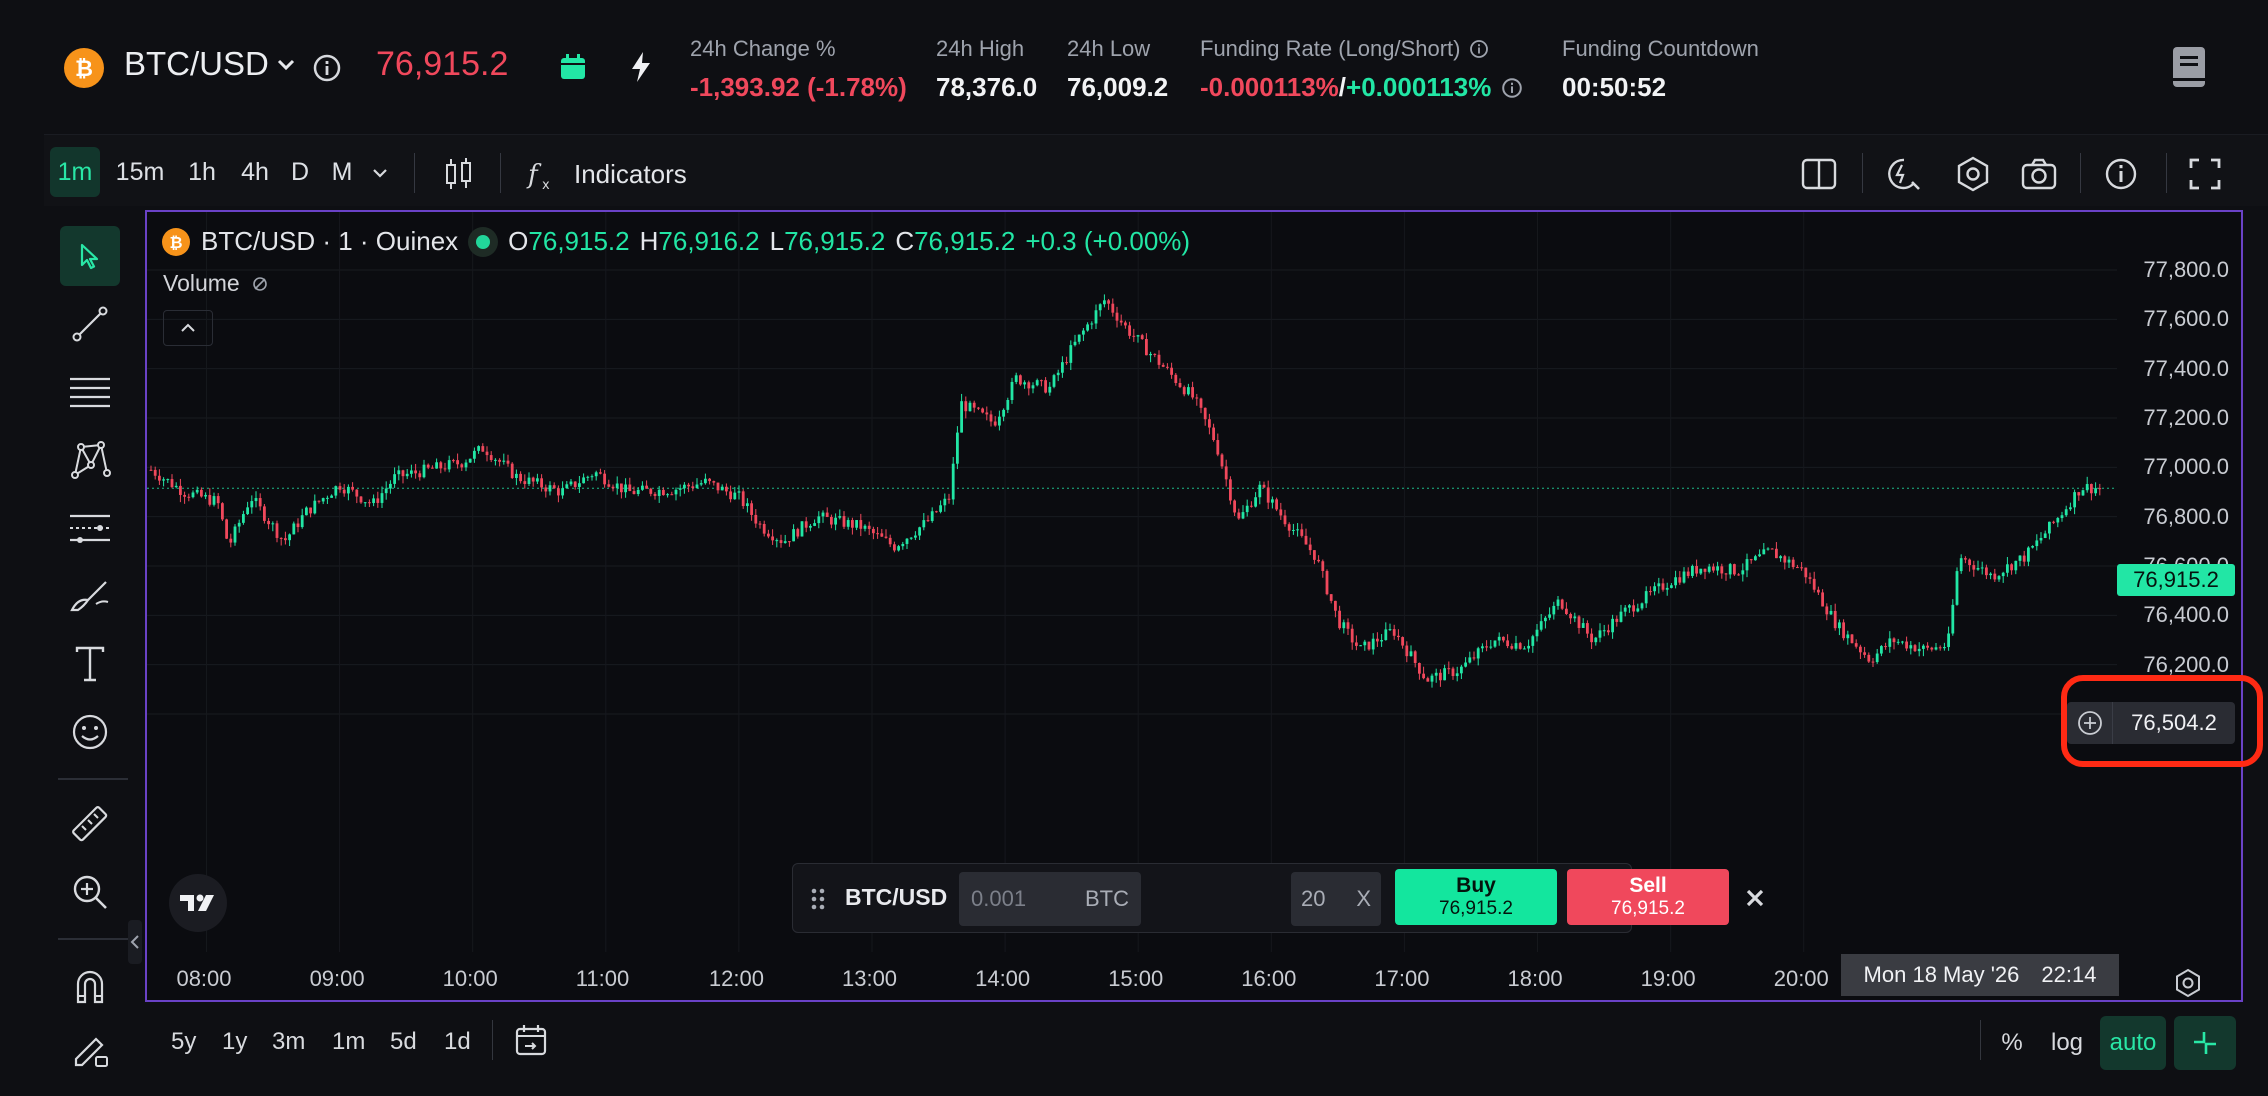 The width and height of the screenshot is (2268, 1096). Describe the element at coordinates (255, 171) in the screenshot. I see `timeframe-4h: 4h` at that location.